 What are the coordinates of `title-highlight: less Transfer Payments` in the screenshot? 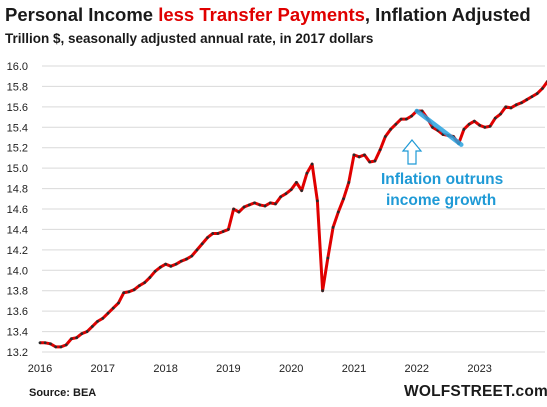 It's located at (261, 14).